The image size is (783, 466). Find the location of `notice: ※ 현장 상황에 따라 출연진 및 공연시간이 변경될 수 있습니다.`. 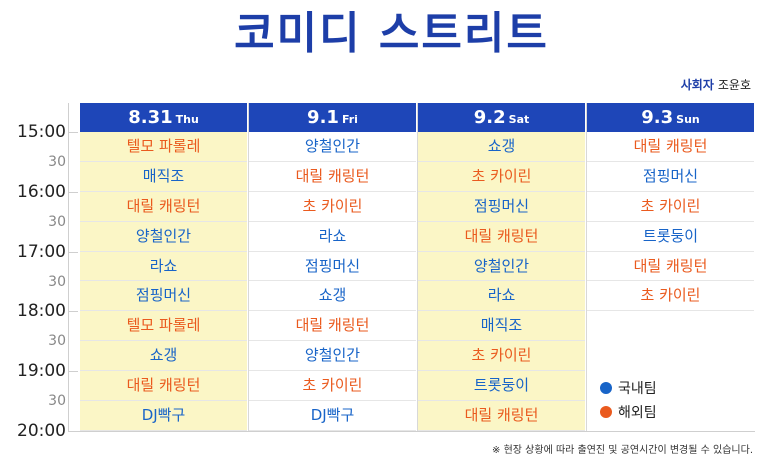

notice: ※ 현장 상황에 따라 출연진 및 공연시간이 변경될 수 있습니다. is located at coordinates (622, 450).